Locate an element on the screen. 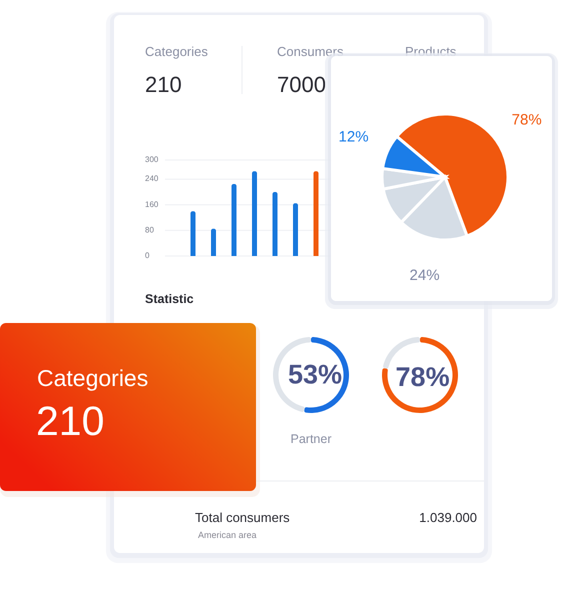  y-tick-label: 0 is located at coordinates (147, 255).